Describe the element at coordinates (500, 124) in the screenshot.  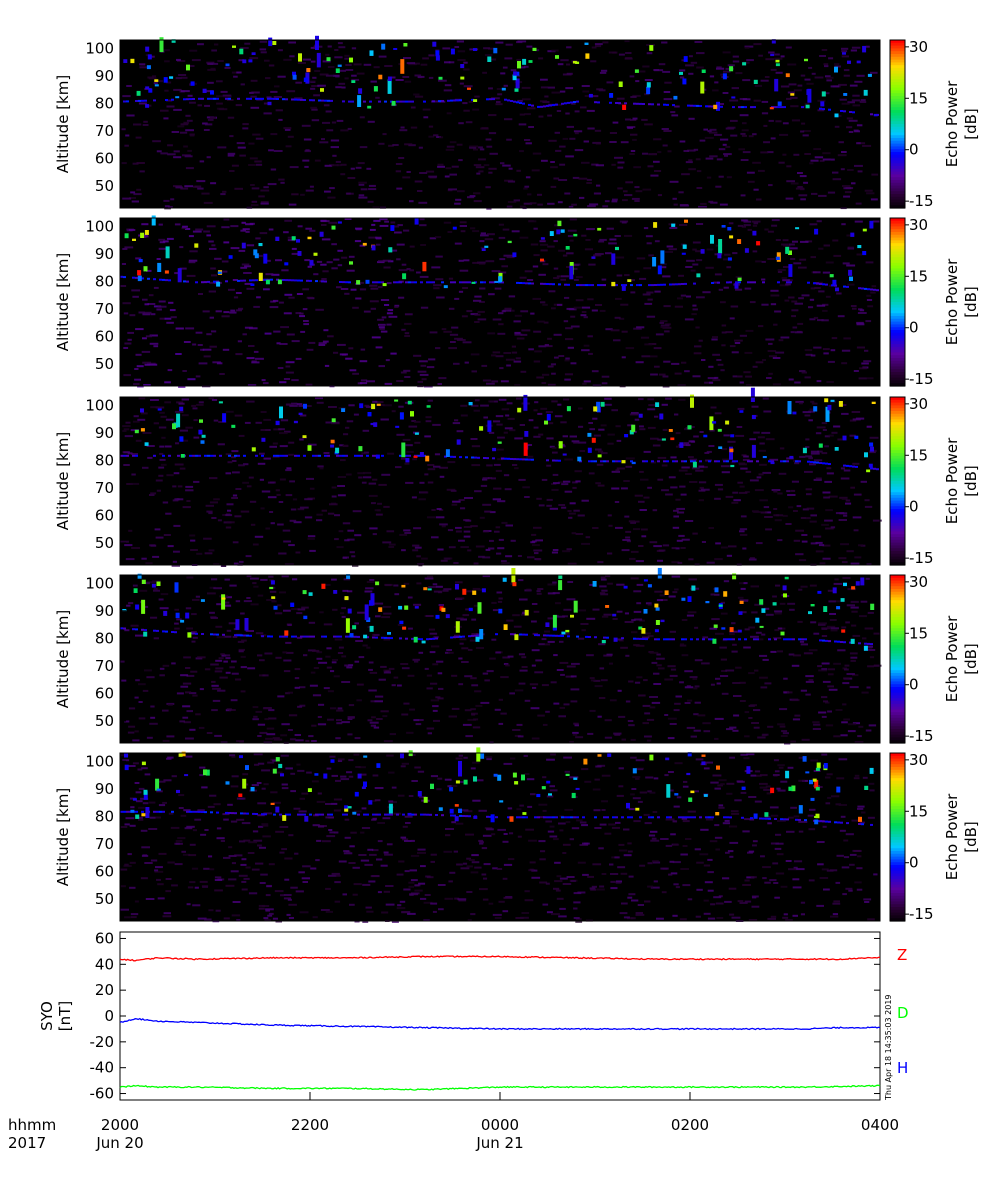
I see `heatmap-background` at that location.